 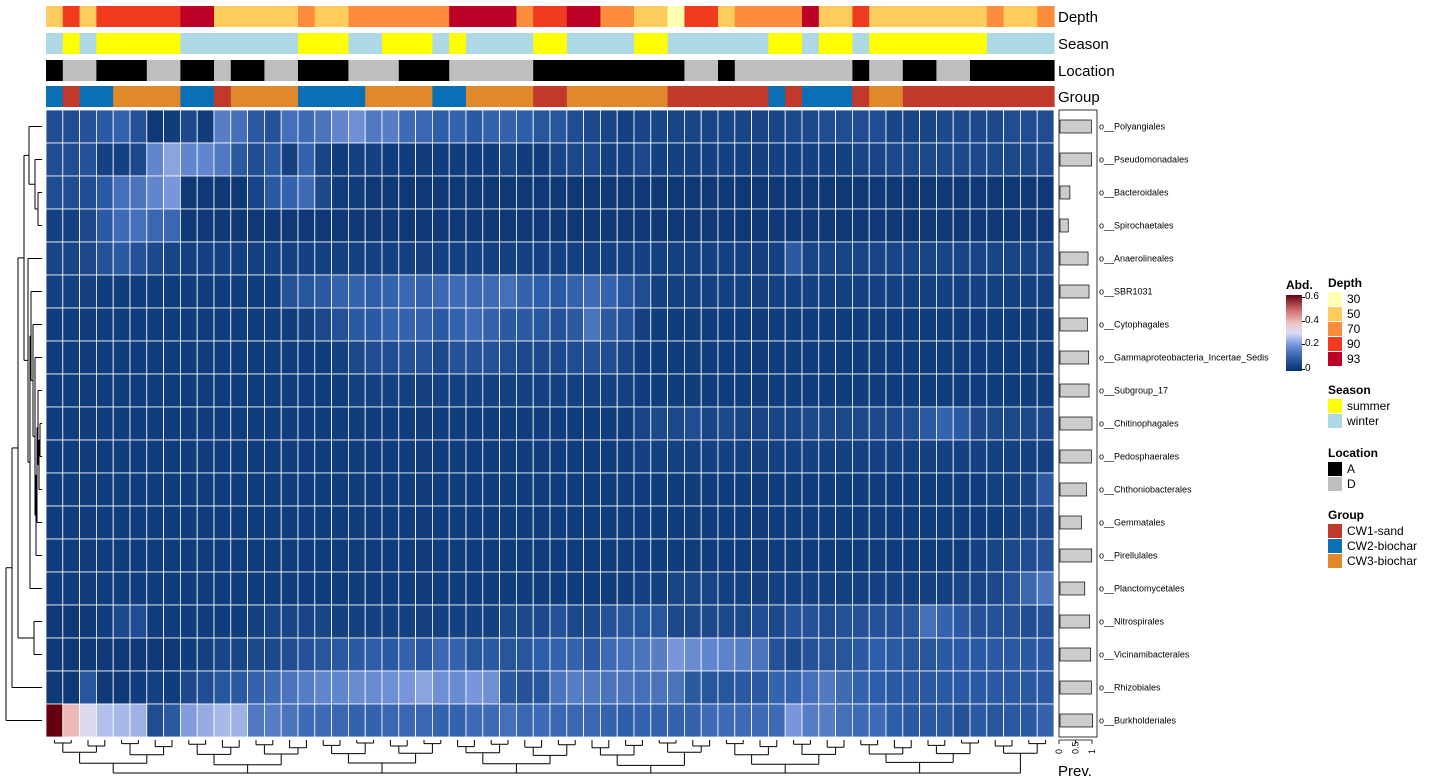 I want to click on location-legend-item: A, so click(x=1353, y=468).